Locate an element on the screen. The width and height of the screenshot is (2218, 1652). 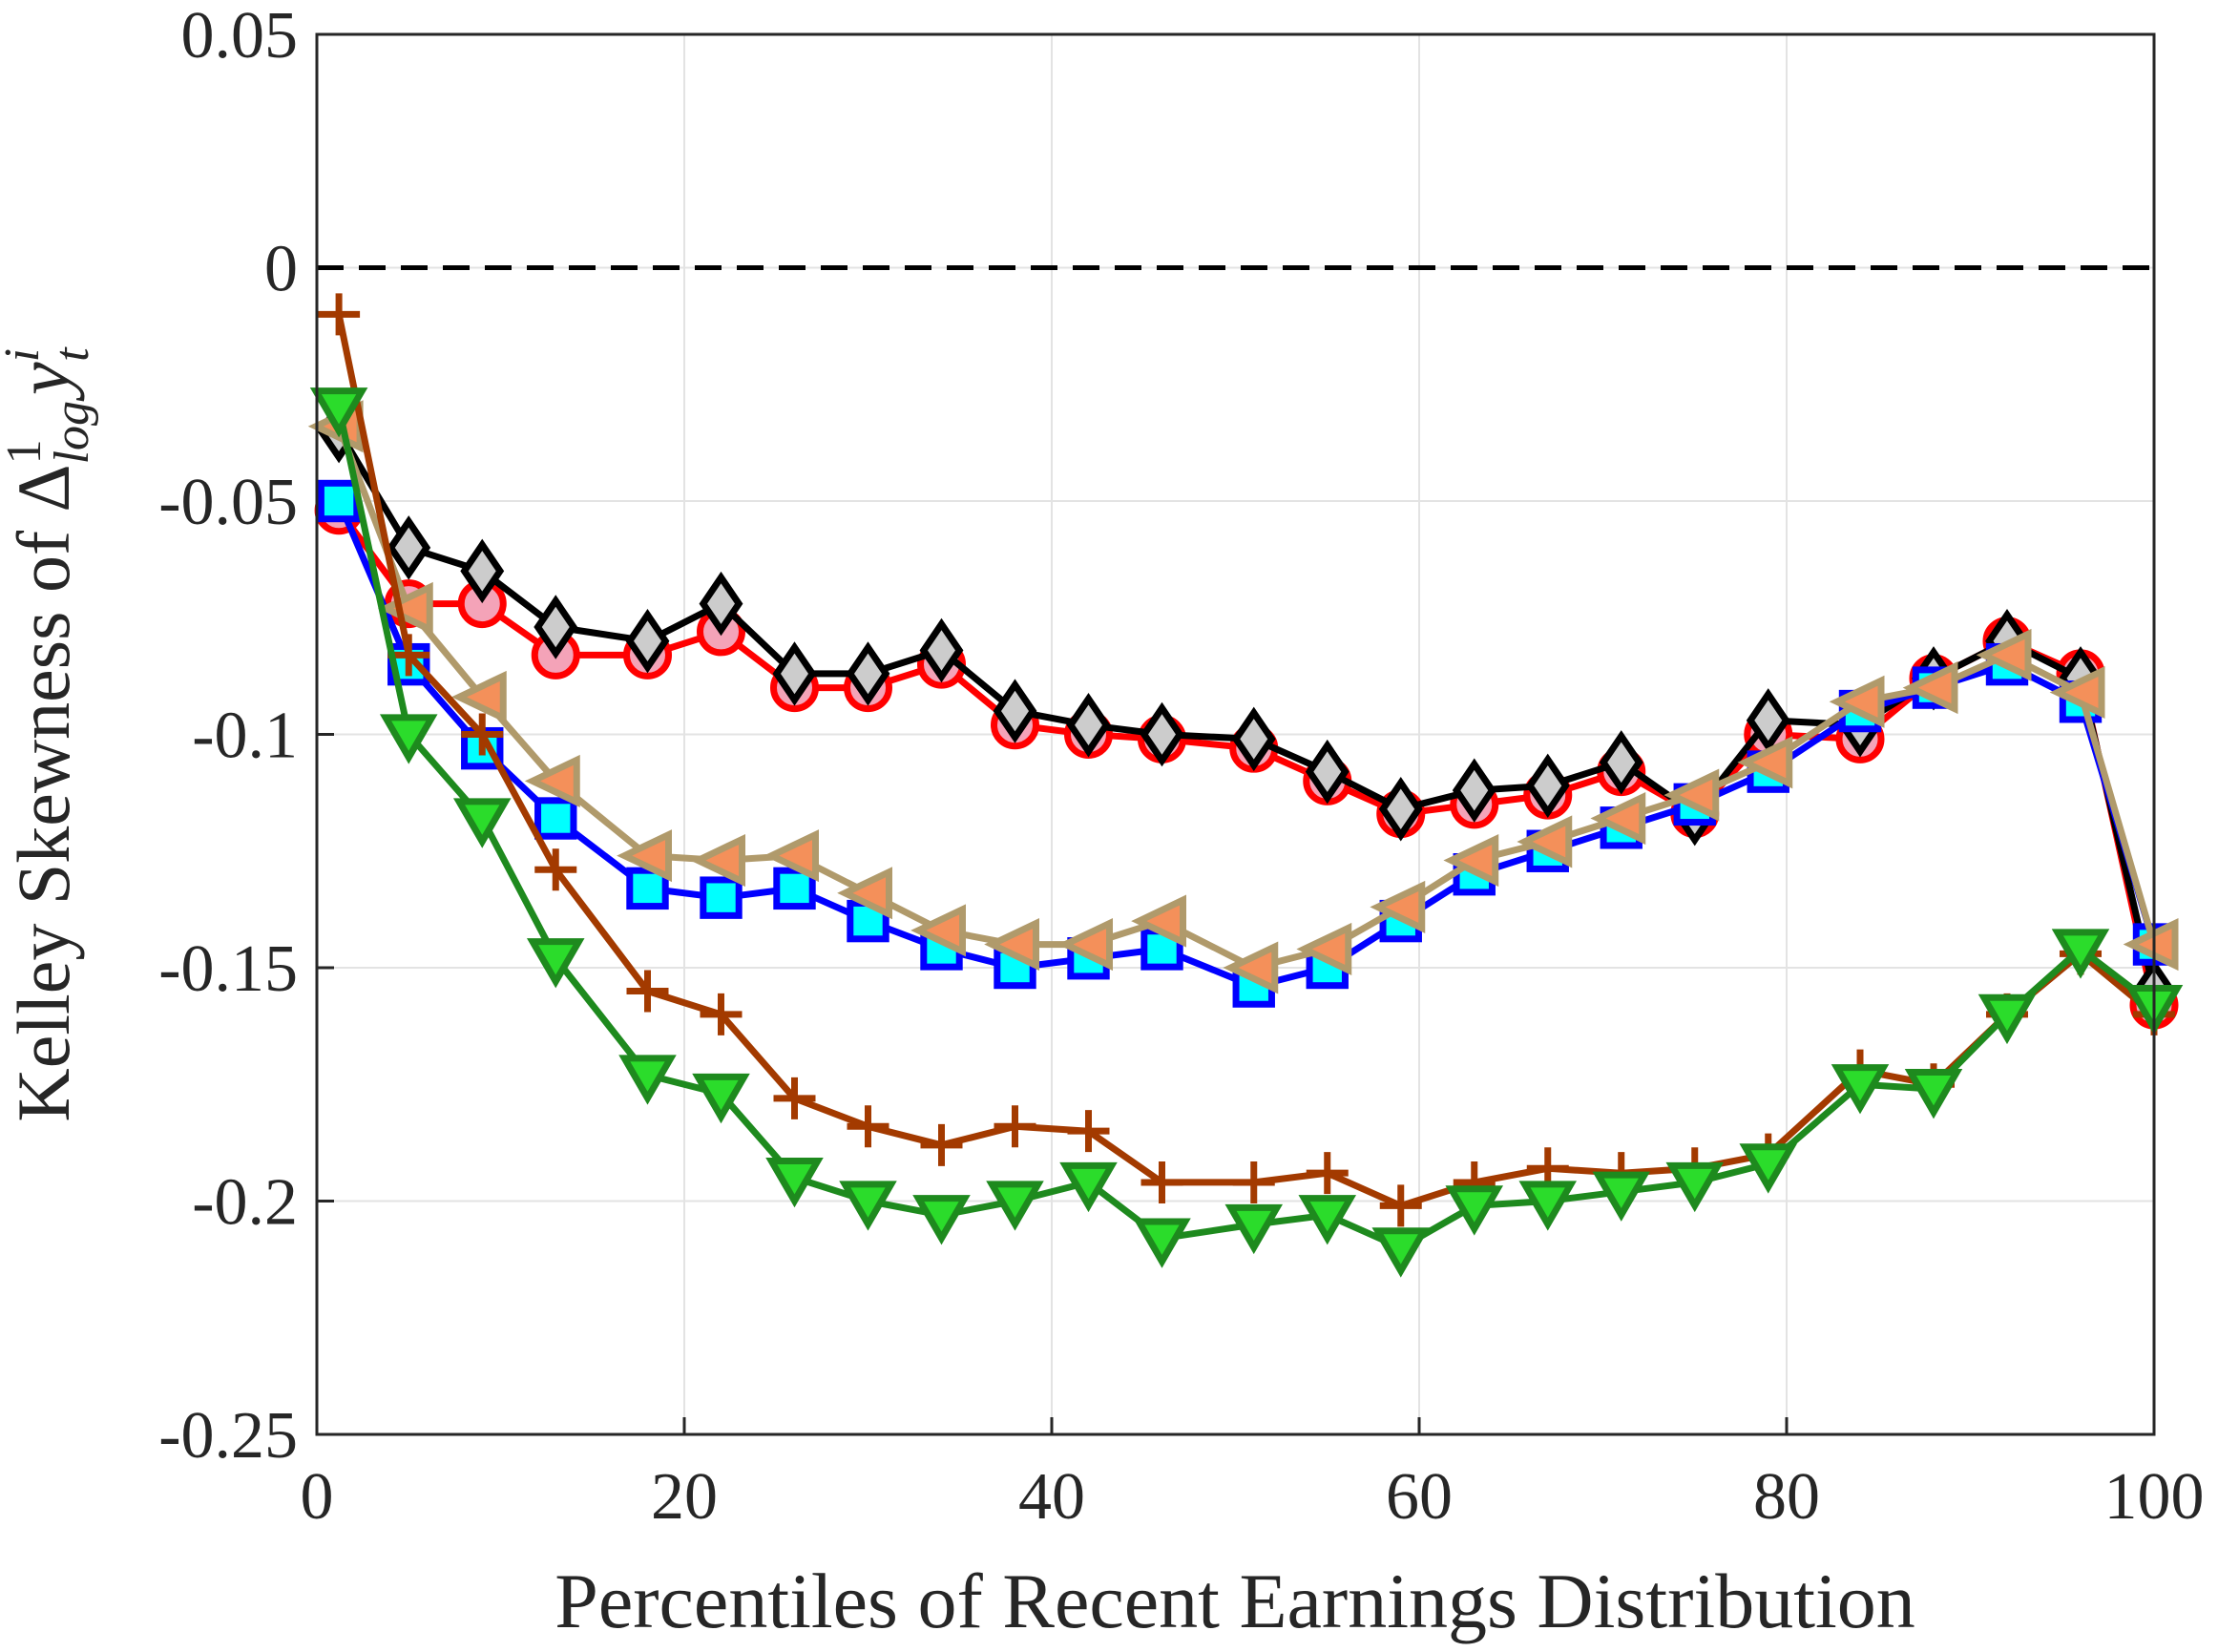
y-tick-label: -0.1 is located at coordinates (245, 736).